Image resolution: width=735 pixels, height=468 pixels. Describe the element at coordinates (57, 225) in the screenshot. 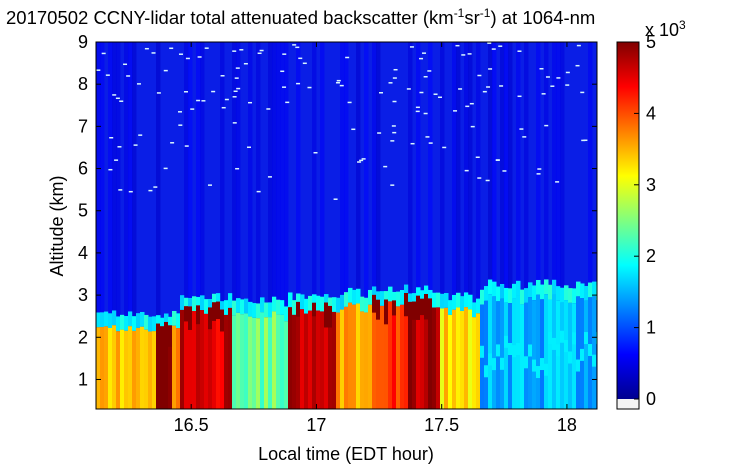

I see `y-axis-label: Altitude (km)` at that location.